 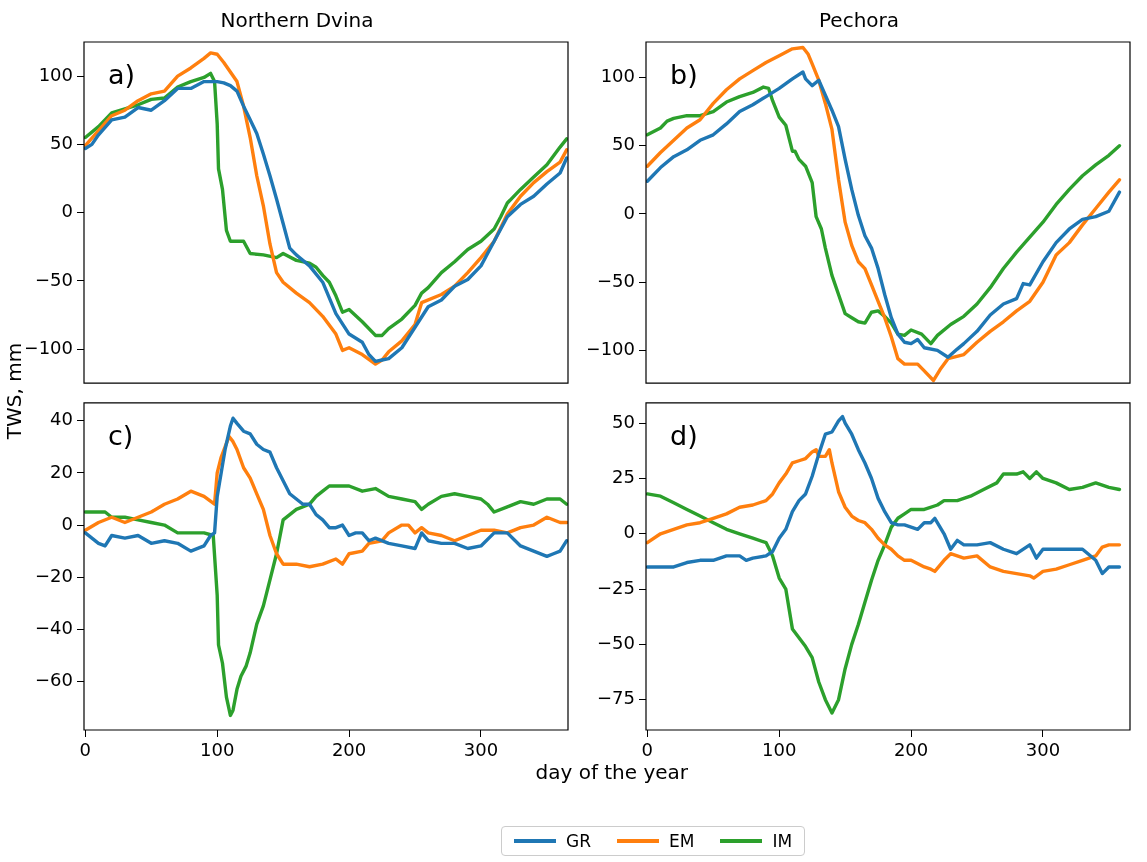 I want to click on y-tick-label: −40, so click(x=54, y=628).